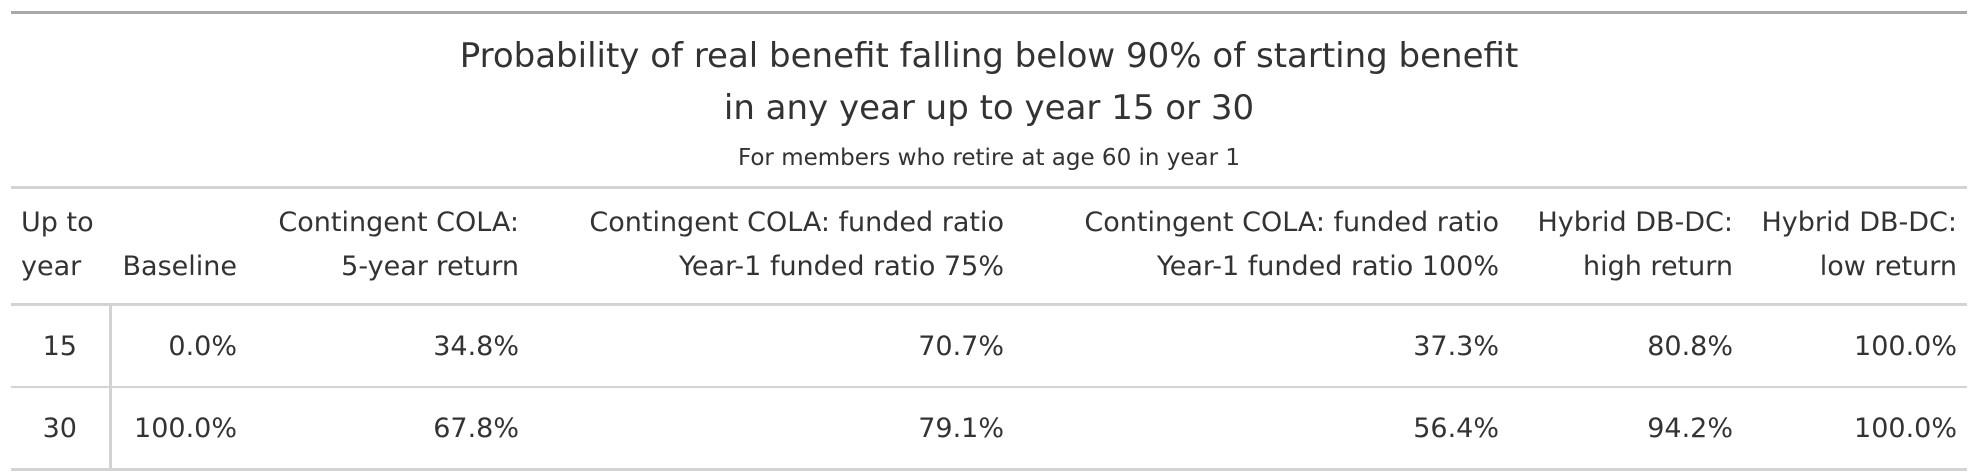 This screenshot has width=1972, height=473. I want to click on table-cell: 56.4%, so click(1261, 429).